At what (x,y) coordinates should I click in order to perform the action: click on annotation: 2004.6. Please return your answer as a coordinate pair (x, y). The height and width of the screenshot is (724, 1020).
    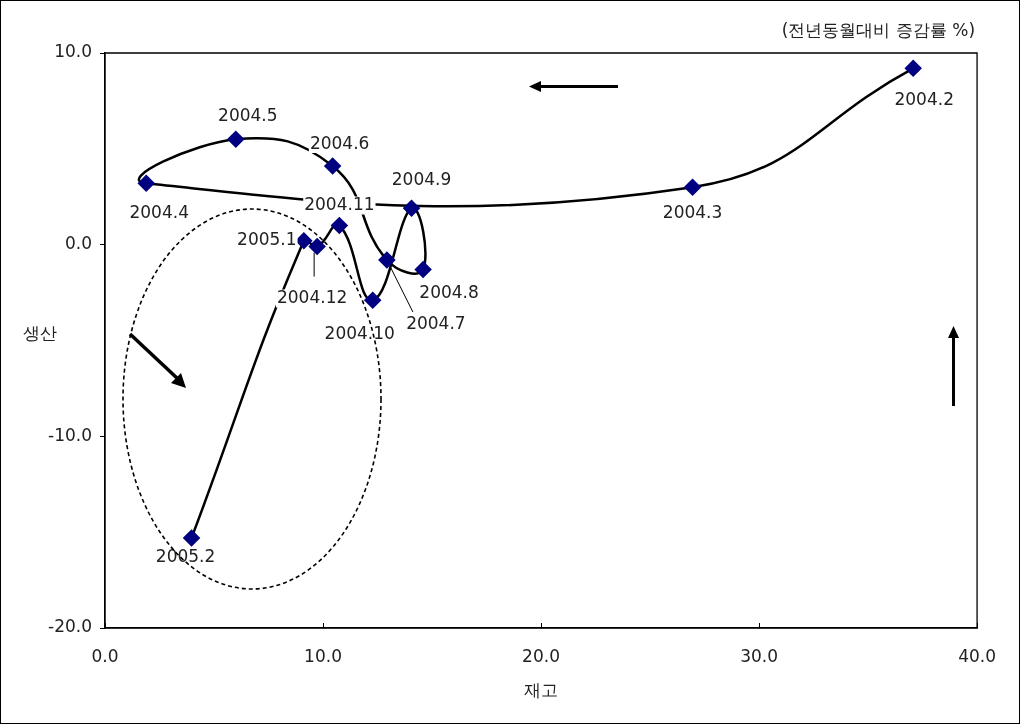
    Looking at the image, I should click on (339, 142).